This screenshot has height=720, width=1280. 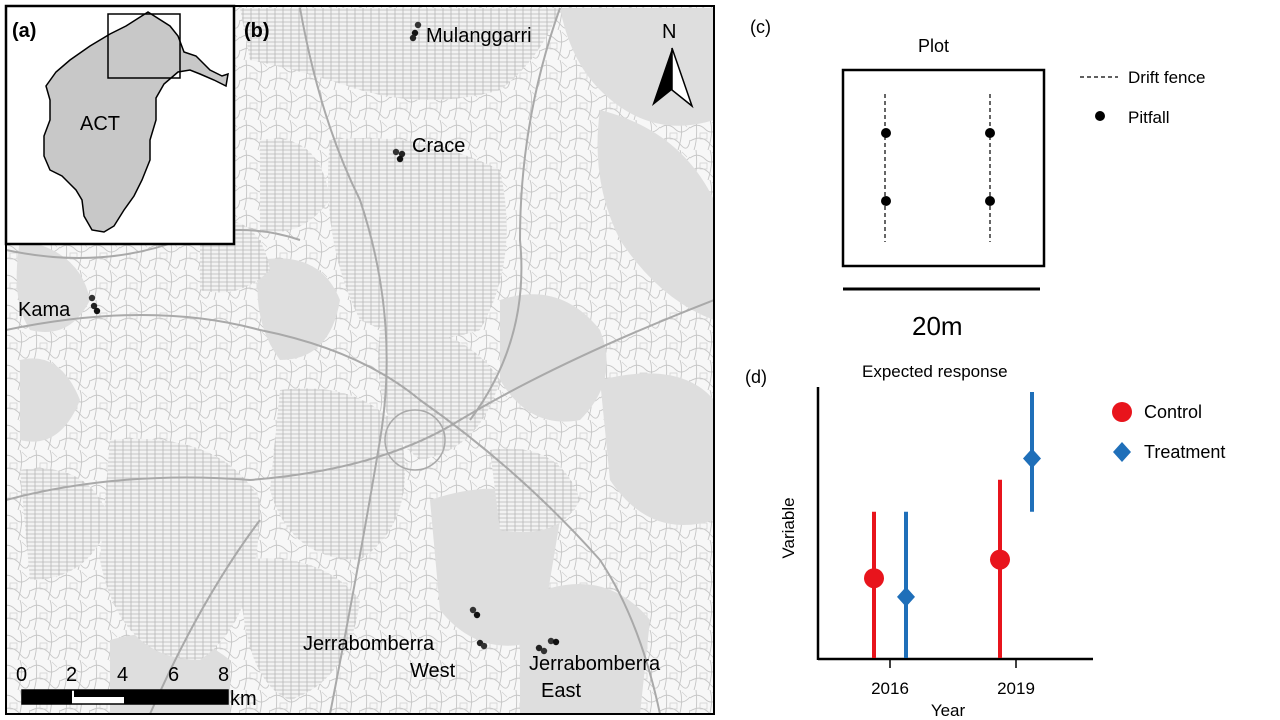 I want to click on panel-d-label: (d), so click(x=756, y=377).